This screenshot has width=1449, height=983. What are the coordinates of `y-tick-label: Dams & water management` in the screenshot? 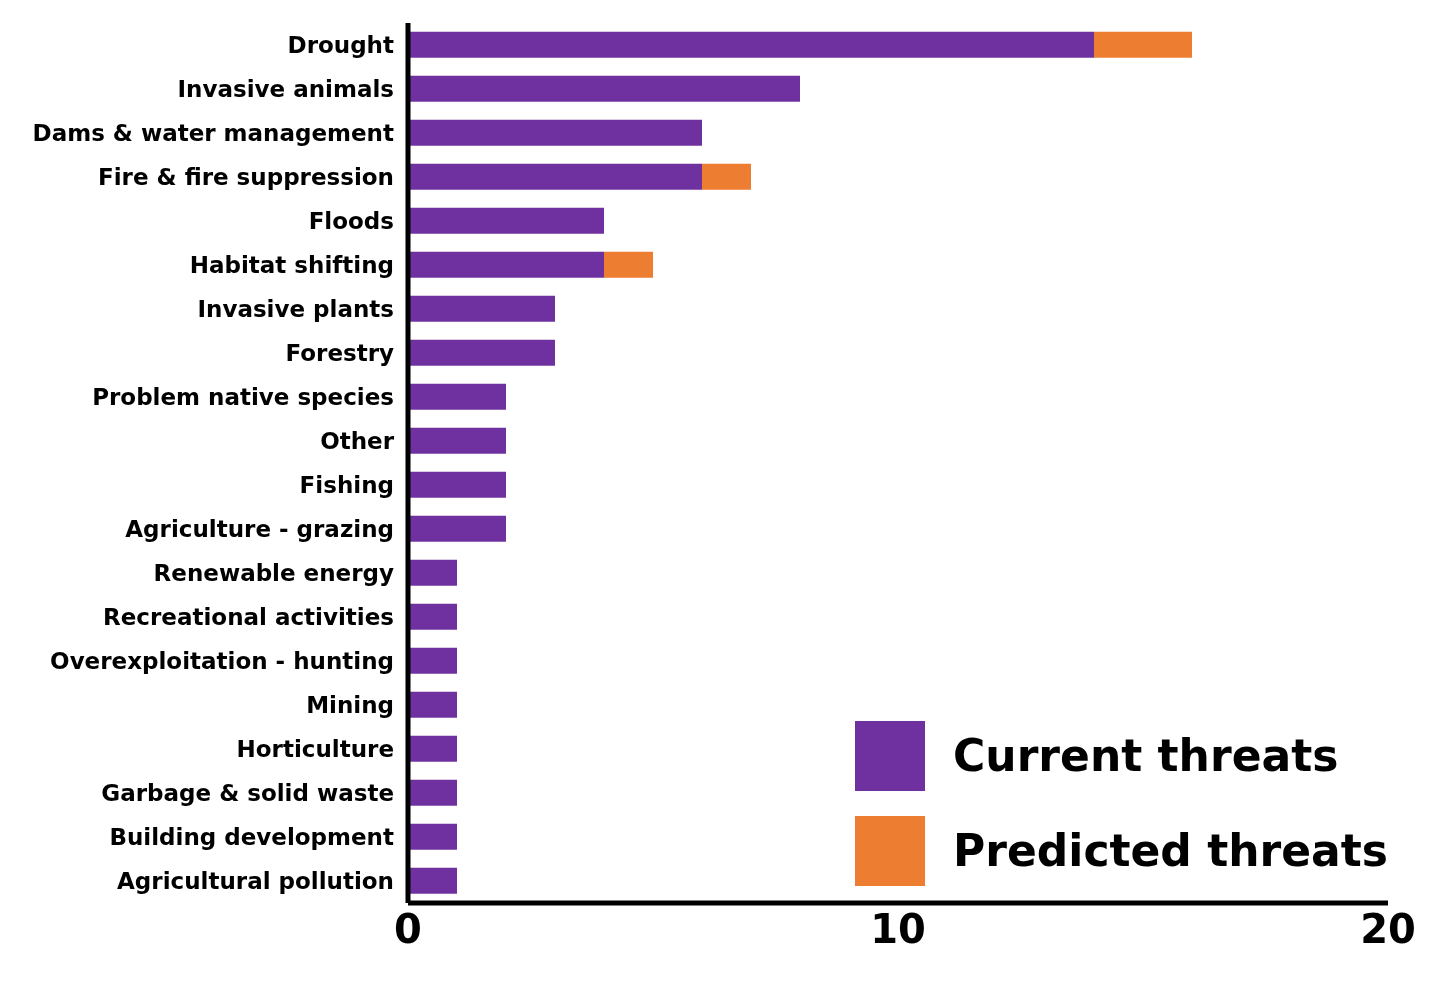 It's located at (213, 133).